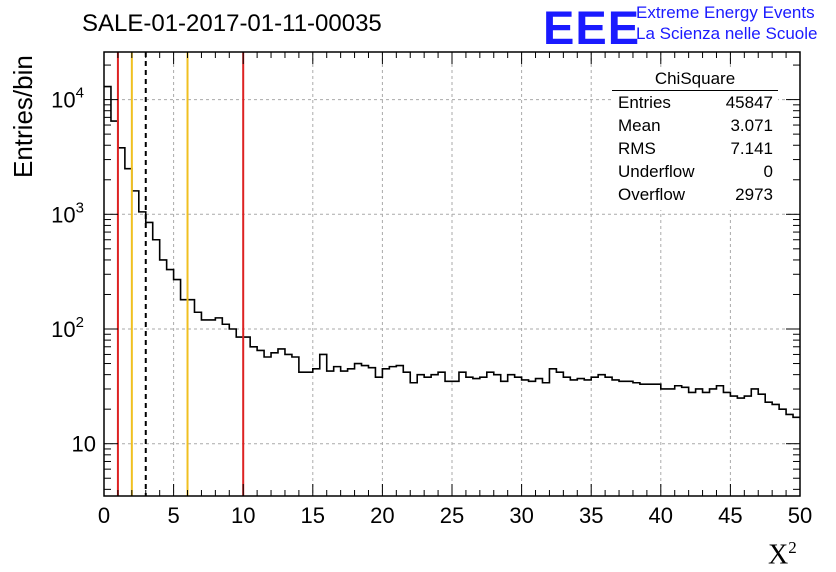 This screenshot has height=572, width=836. What do you see at coordinates (727, 33) in the screenshot?
I see `logo-subtitle-line2: La Scienza nelle Scuole` at bounding box center [727, 33].